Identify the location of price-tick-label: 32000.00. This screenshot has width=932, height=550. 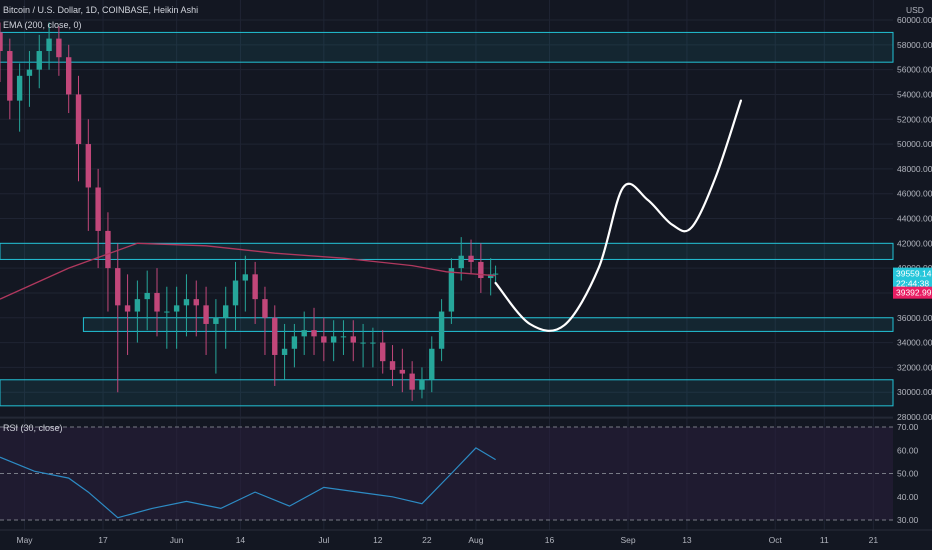
(914, 367).